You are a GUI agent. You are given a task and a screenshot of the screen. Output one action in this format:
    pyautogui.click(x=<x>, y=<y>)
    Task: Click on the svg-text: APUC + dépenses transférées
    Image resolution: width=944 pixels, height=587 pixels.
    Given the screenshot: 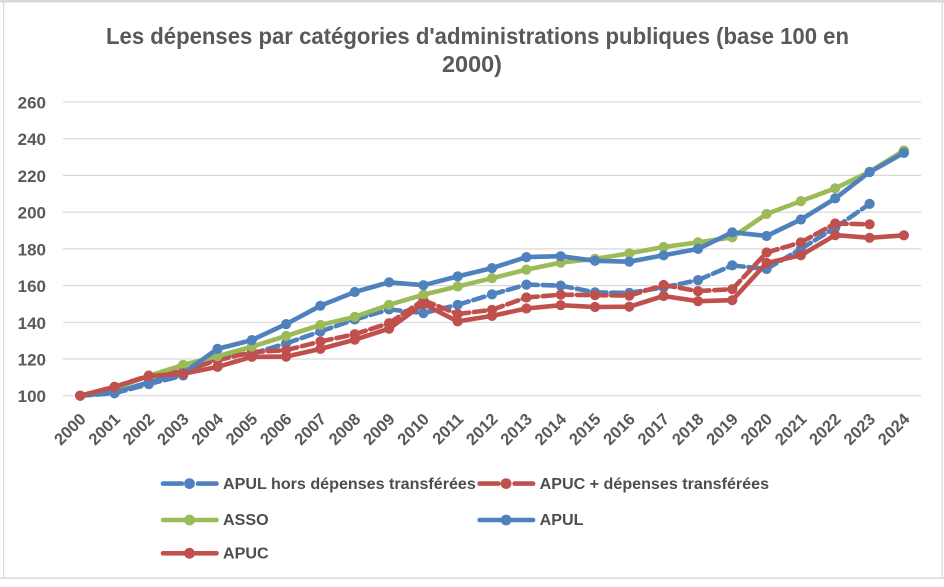 What is the action you would take?
    pyautogui.click(x=654, y=484)
    